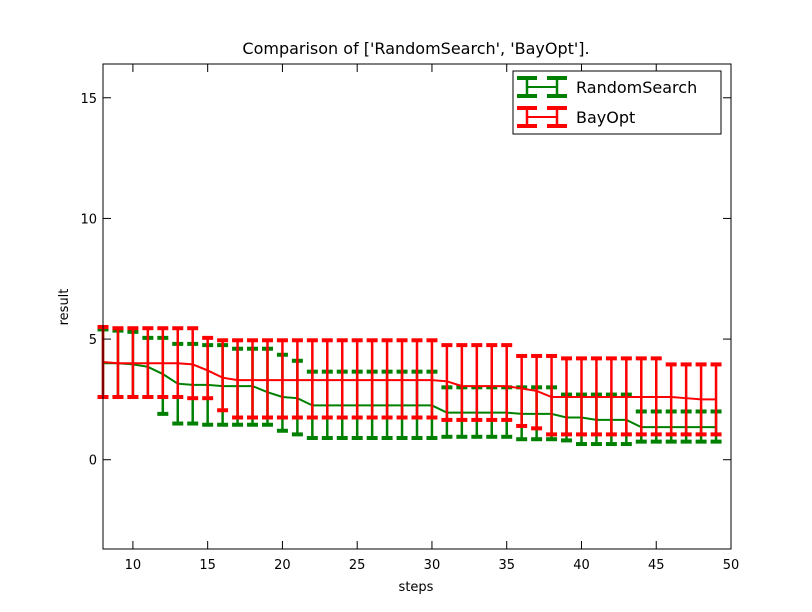 The width and height of the screenshot is (812, 612). Describe the element at coordinates (605, 117) in the screenshot. I see `legend-label-BayOpt: BayOpt` at that location.